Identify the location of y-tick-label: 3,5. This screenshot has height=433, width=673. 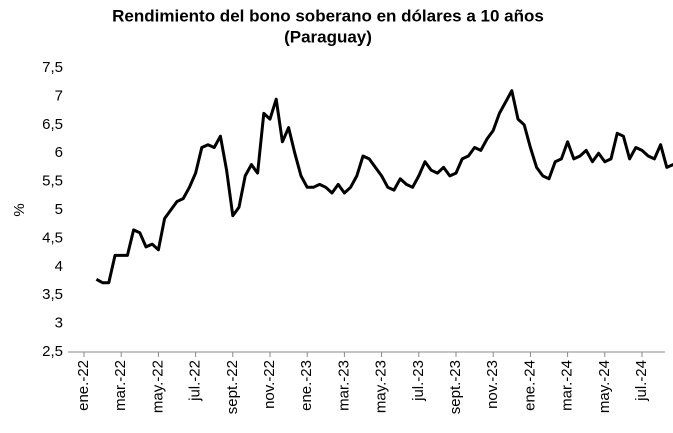
(52, 294).